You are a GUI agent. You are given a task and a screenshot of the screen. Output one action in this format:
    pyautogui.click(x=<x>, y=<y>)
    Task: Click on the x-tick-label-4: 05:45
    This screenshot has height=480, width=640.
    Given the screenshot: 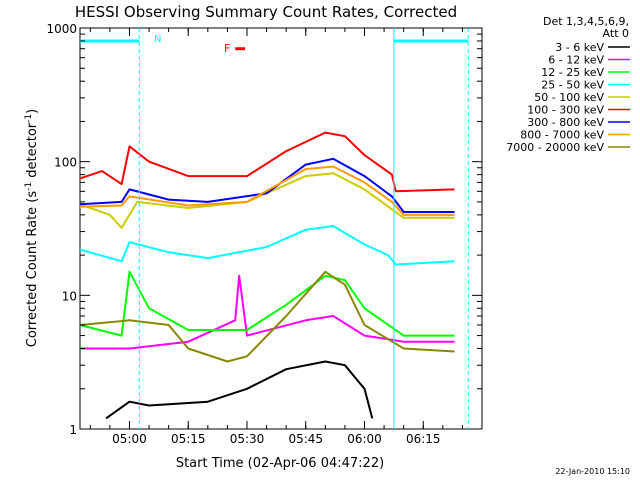 What is the action you would take?
    pyautogui.click(x=305, y=439)
    